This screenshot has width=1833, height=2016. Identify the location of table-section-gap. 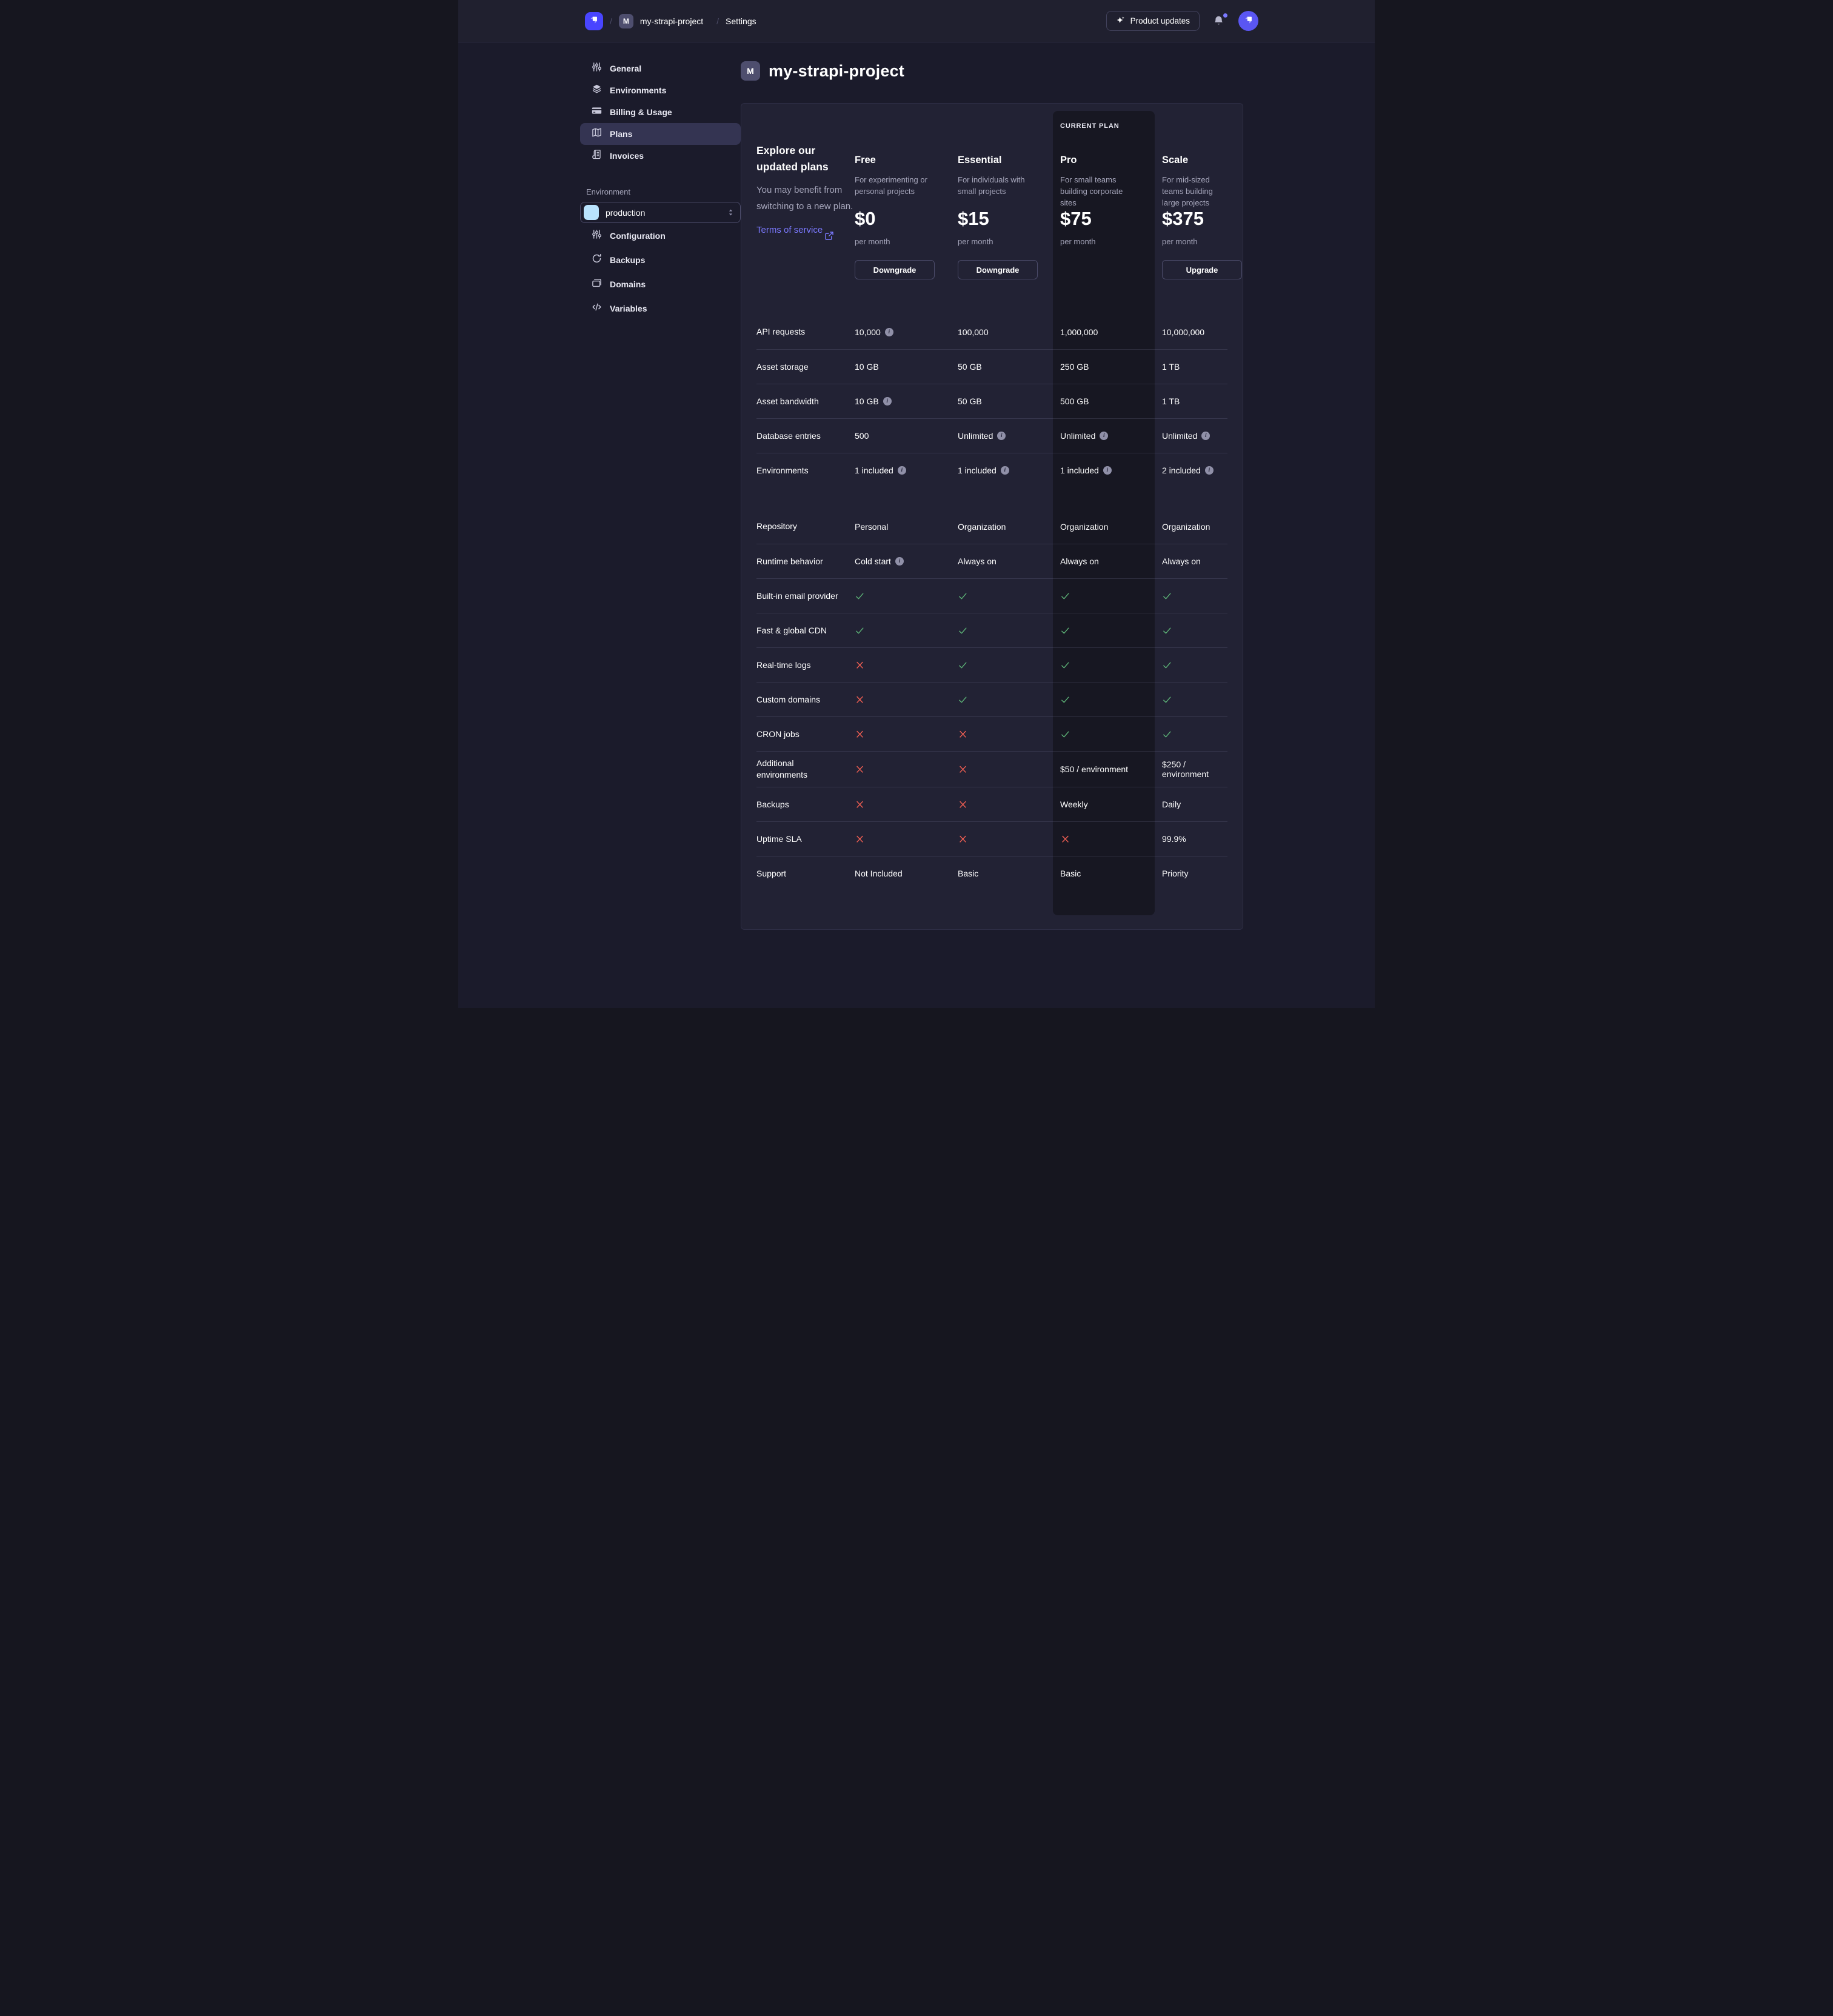
(991, 498).